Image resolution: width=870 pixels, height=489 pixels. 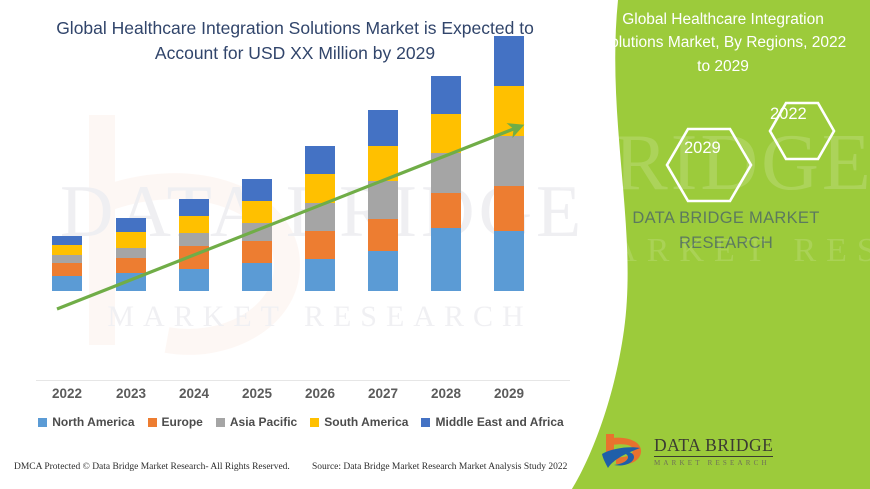 What do you see at coordinates (702, 148) in the screenshot?
I see `hexagon-2029-label: 2029` at bounding box center [702, 148].